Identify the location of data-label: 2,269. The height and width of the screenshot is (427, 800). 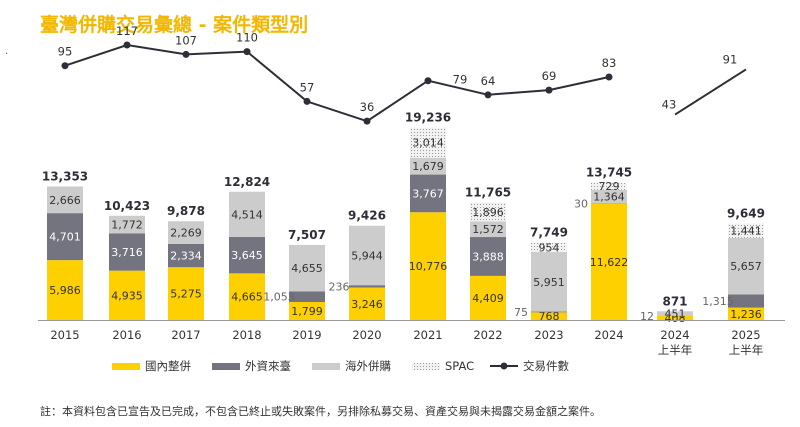
(186, 233).